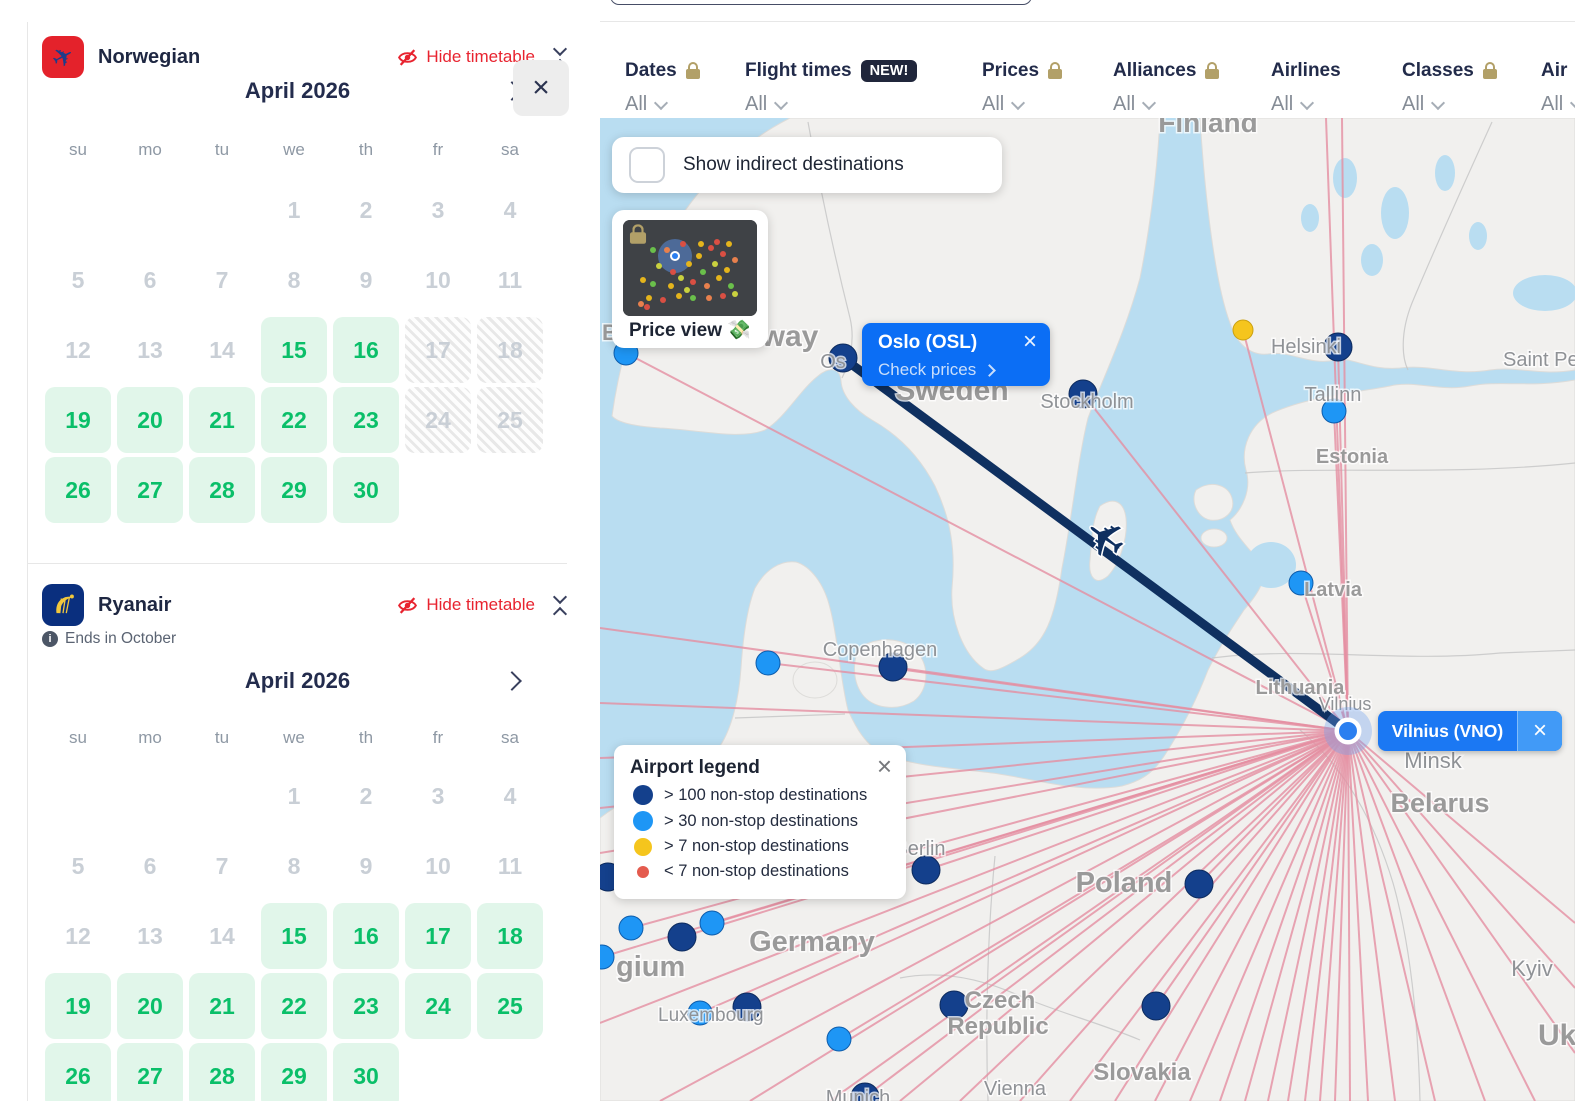  Describe the element at coordinates (1449, 88) in the screenshot. I see `filter-classes: Classes All` at that location.